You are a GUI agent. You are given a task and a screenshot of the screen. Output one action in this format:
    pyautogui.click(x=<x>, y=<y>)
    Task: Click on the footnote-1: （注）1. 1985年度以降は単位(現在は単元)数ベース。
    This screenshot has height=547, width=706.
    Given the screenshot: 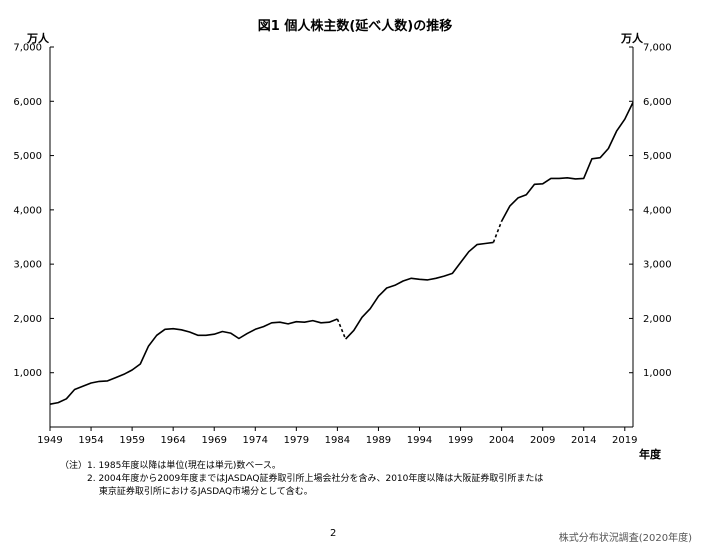 What is the action you would take?
    pyautogui.click(x=170, y=466)
    